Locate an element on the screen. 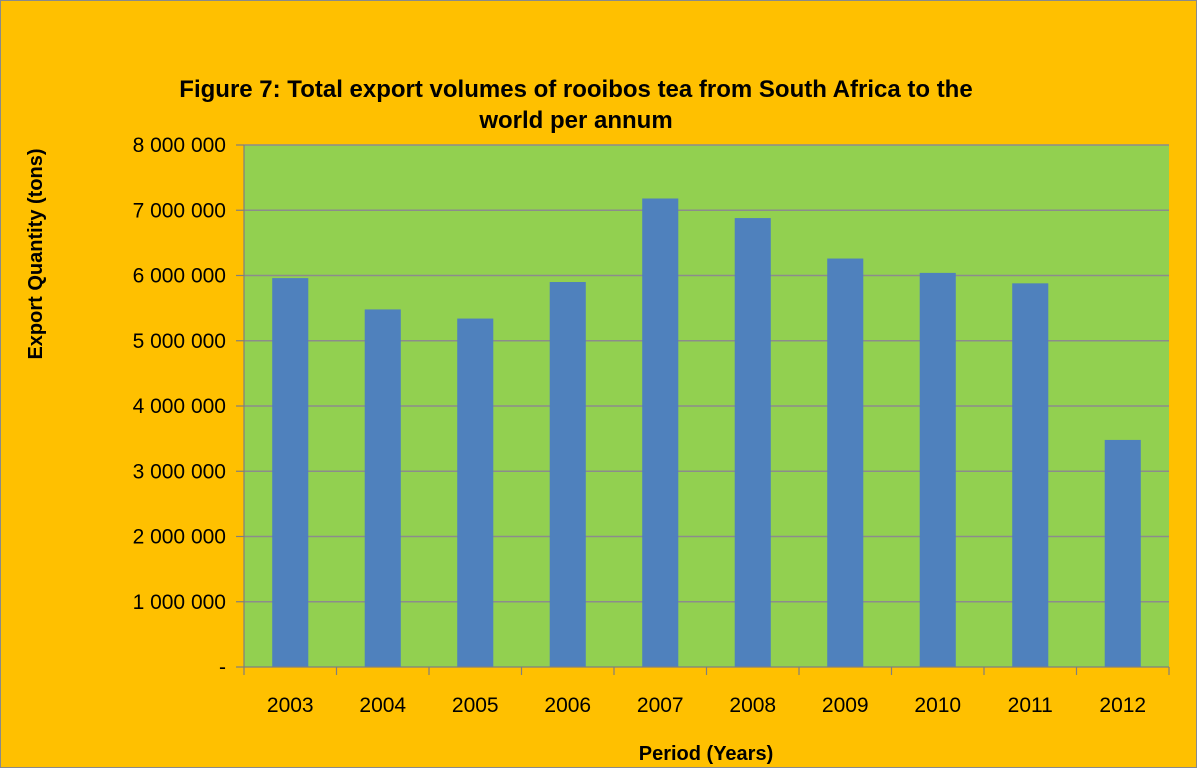  chart-title-line-2: world per annum is located at coordinates (575, 120).